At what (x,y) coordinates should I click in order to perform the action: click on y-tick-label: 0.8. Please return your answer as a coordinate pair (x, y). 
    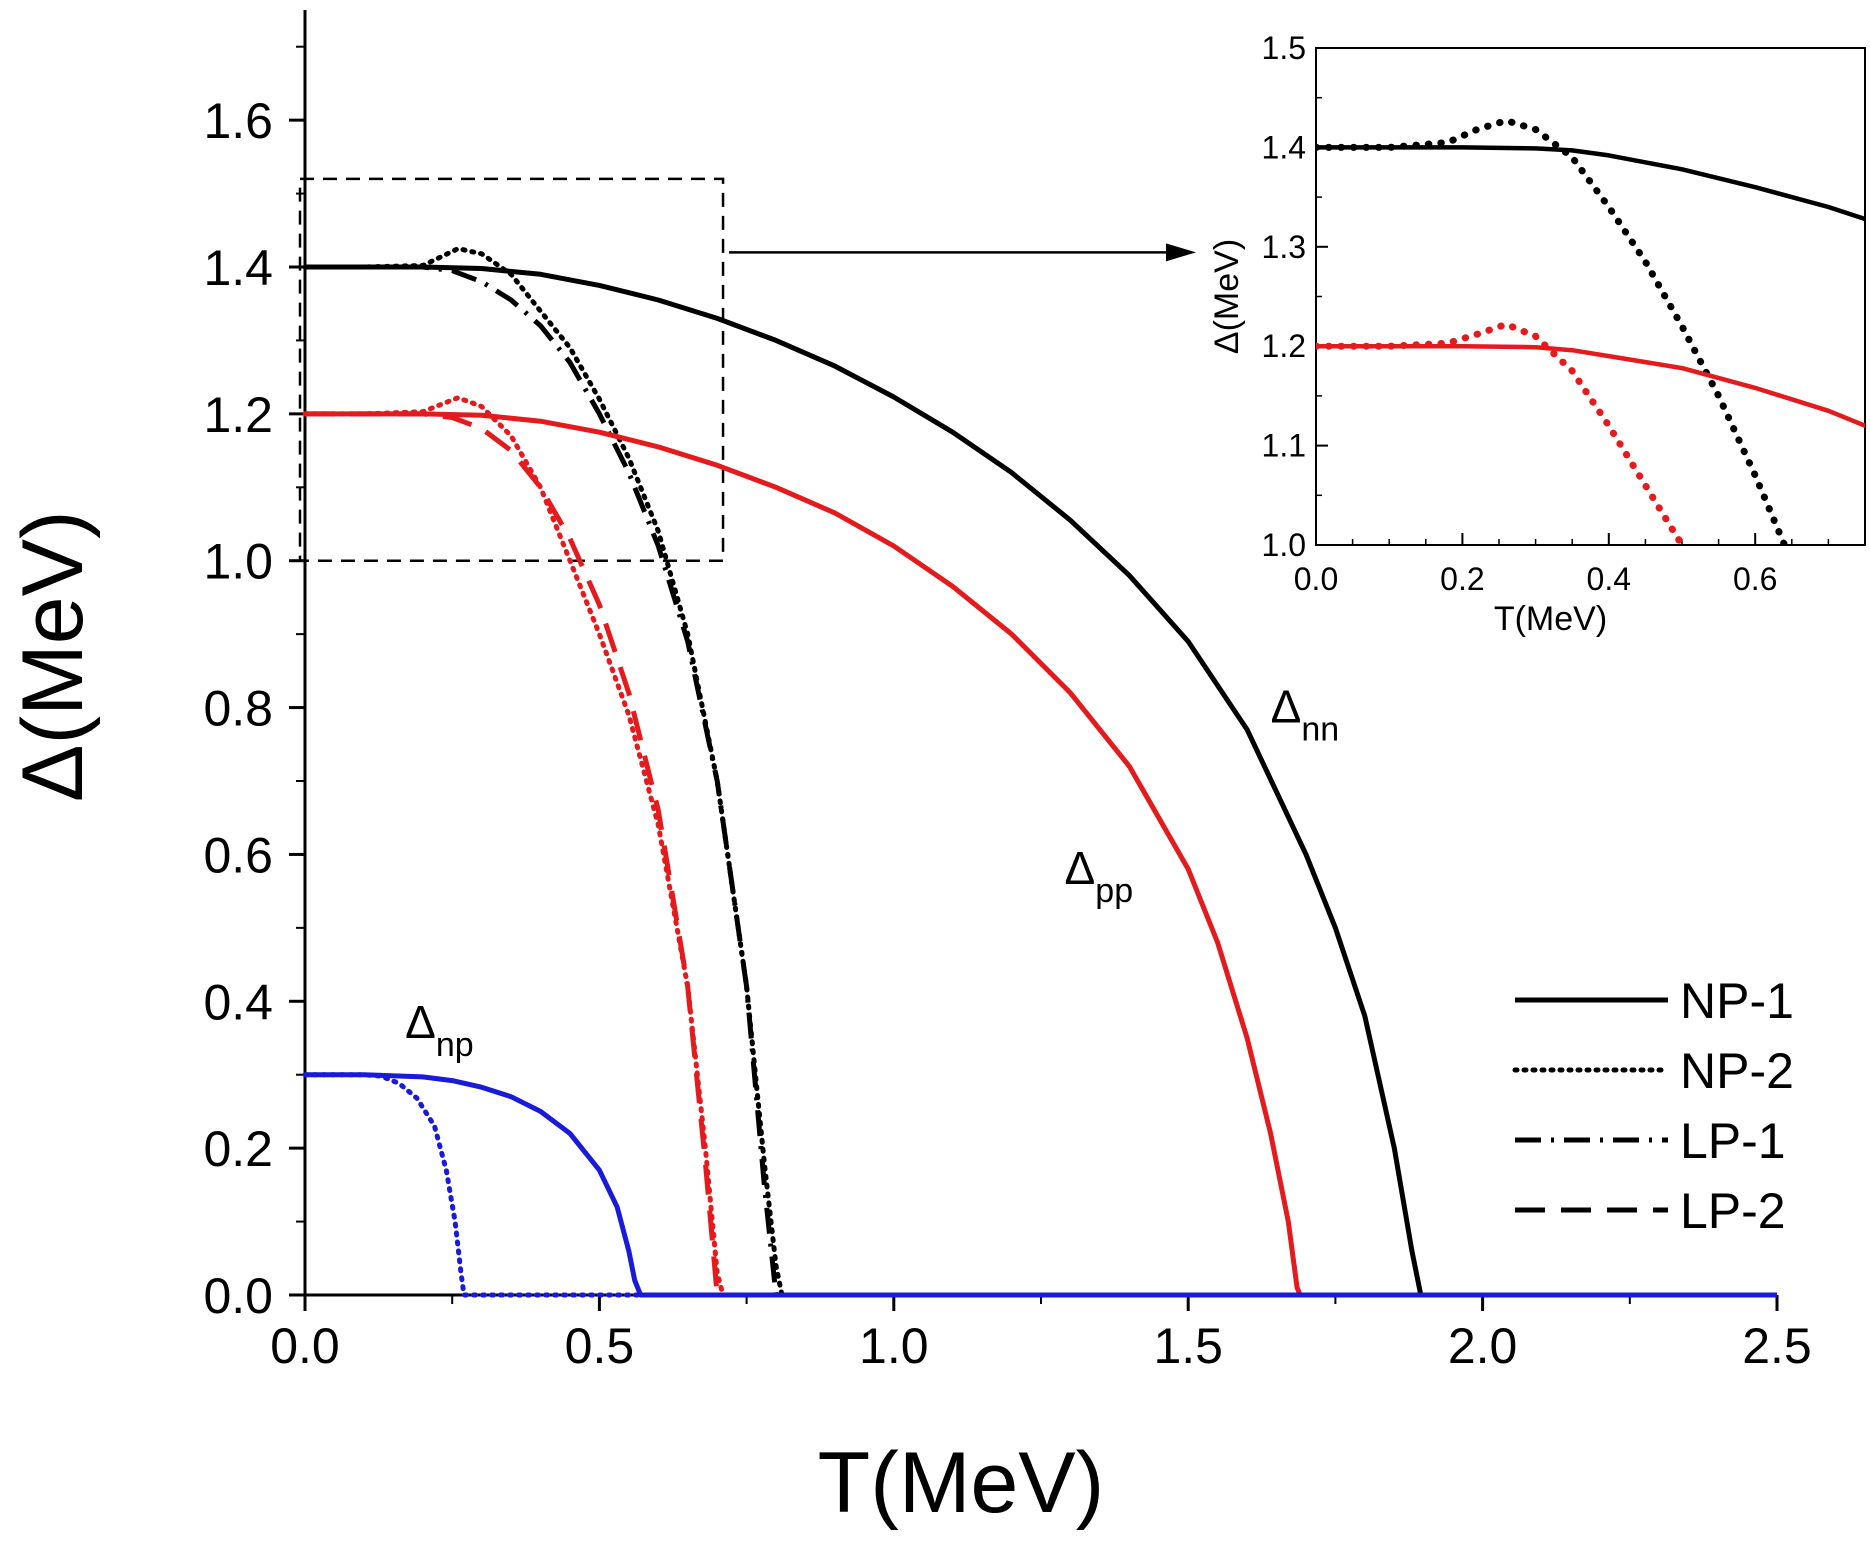
    Looking at the image, I should click on (238, 709).